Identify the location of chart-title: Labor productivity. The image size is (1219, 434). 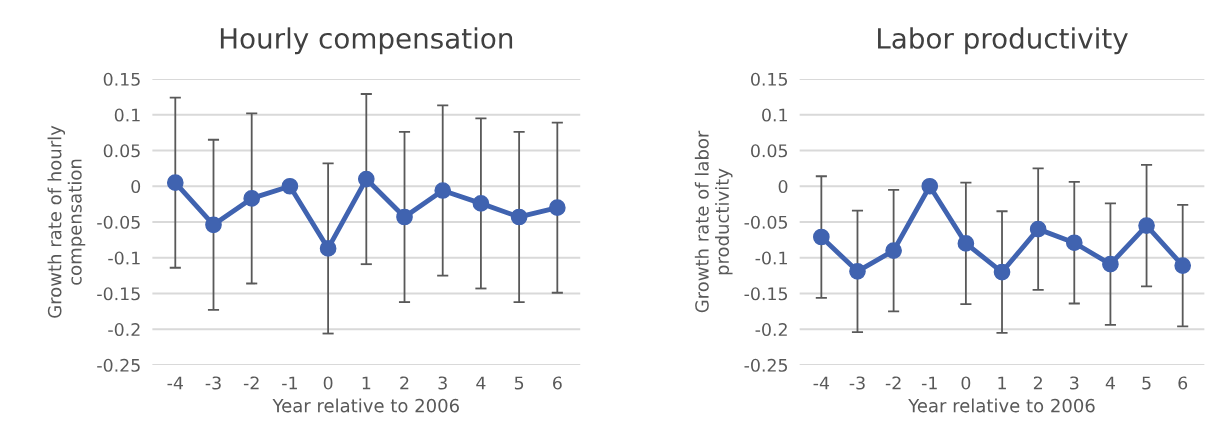
(1003, 41).